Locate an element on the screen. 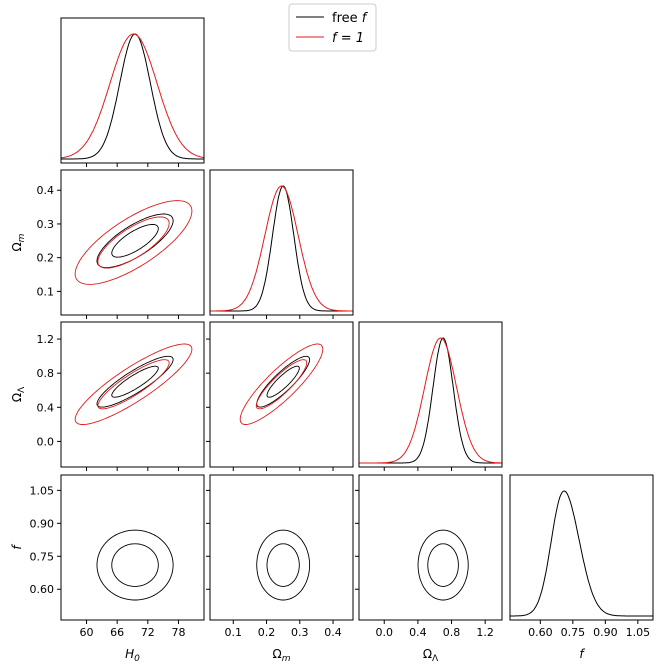 Image resolution: width=664 pixels, height=669 pixels. x-tick-label: 0.3 is located at coordinates (300, 632).